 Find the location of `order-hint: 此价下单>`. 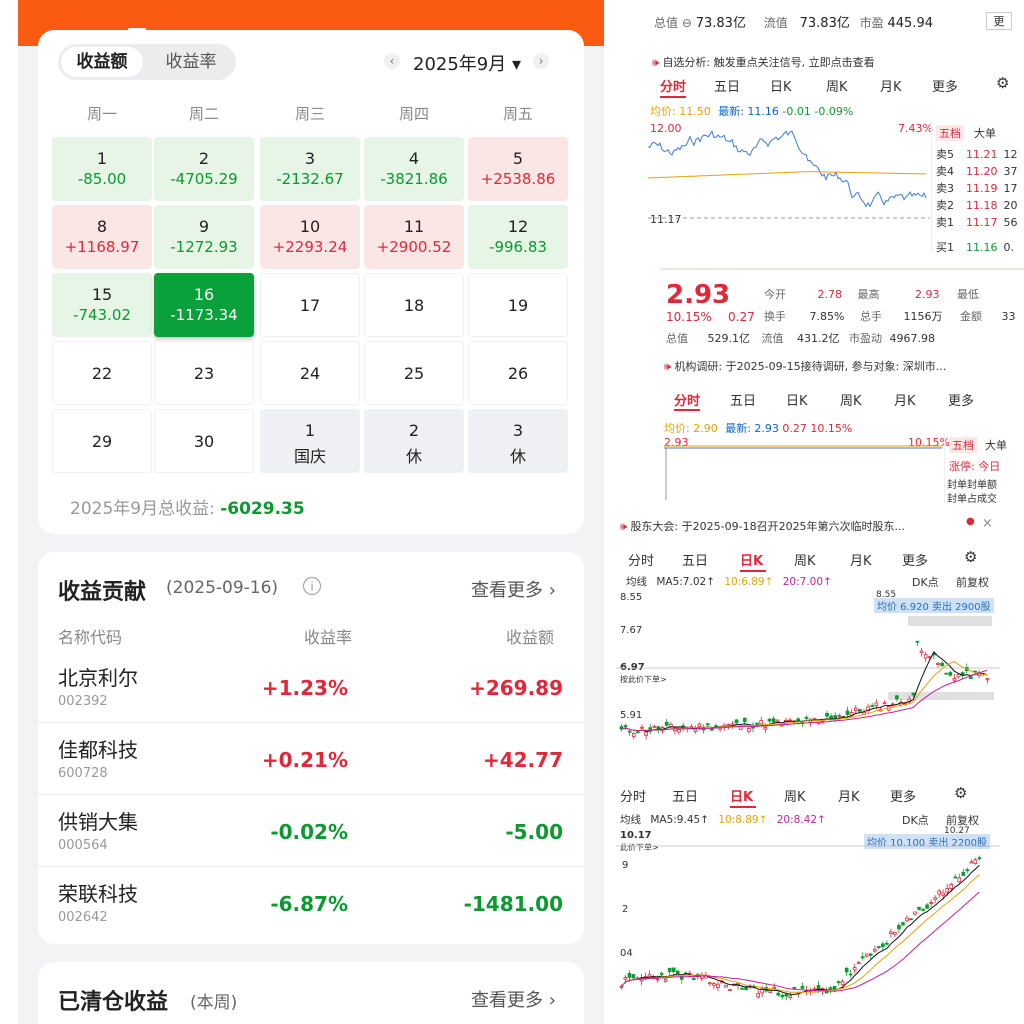

order-hint: 此价下单> is located at coordinates (639, 847).